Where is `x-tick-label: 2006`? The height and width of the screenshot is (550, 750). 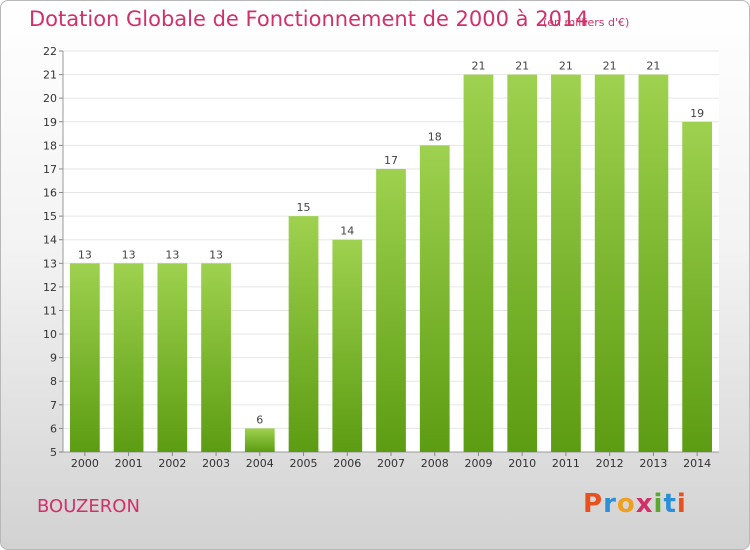 x-tick-label: 2006 is located at coordinates (347, 463).